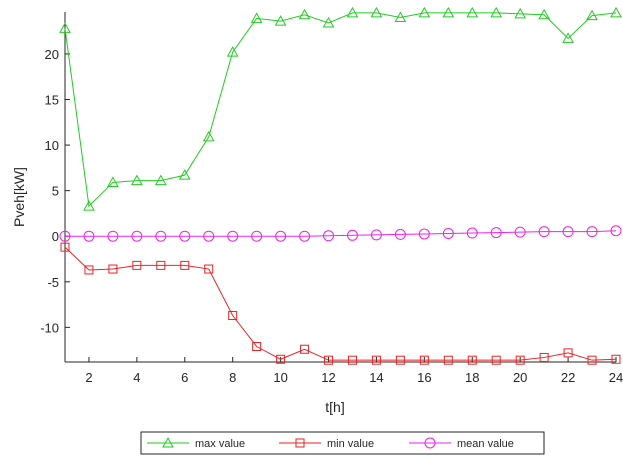 This screenshot has height=460, width=623. Describe the element at coordinates (326, 444) in the screenshot. I see `legend-item: min value` at that location.